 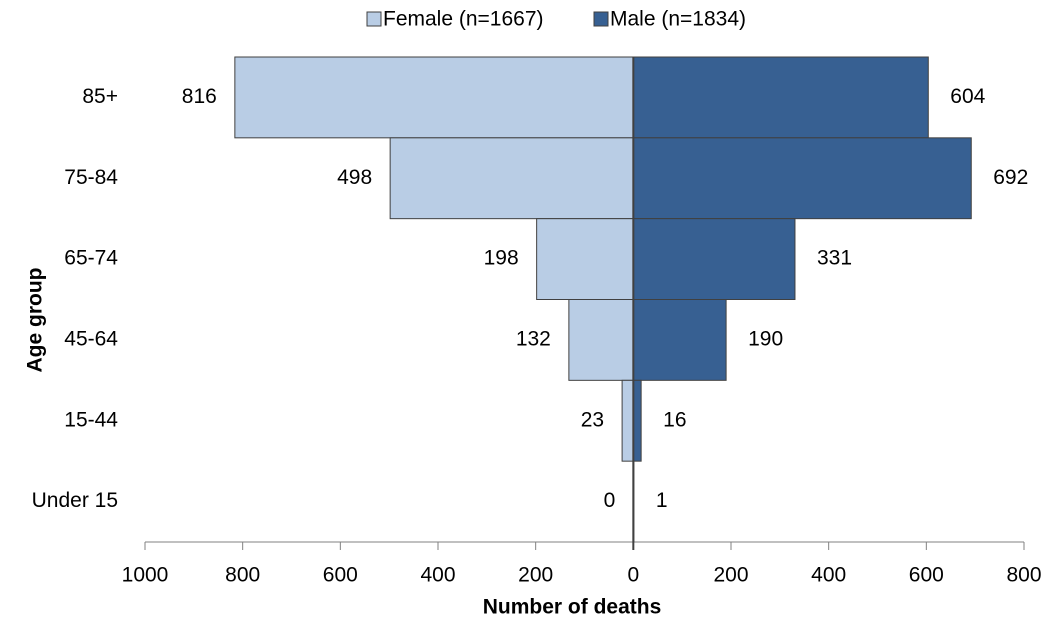 What do you see at coordinates (674, 419) in the screenshot?
I see `data-label: 16` at bounding box center [674, 419].